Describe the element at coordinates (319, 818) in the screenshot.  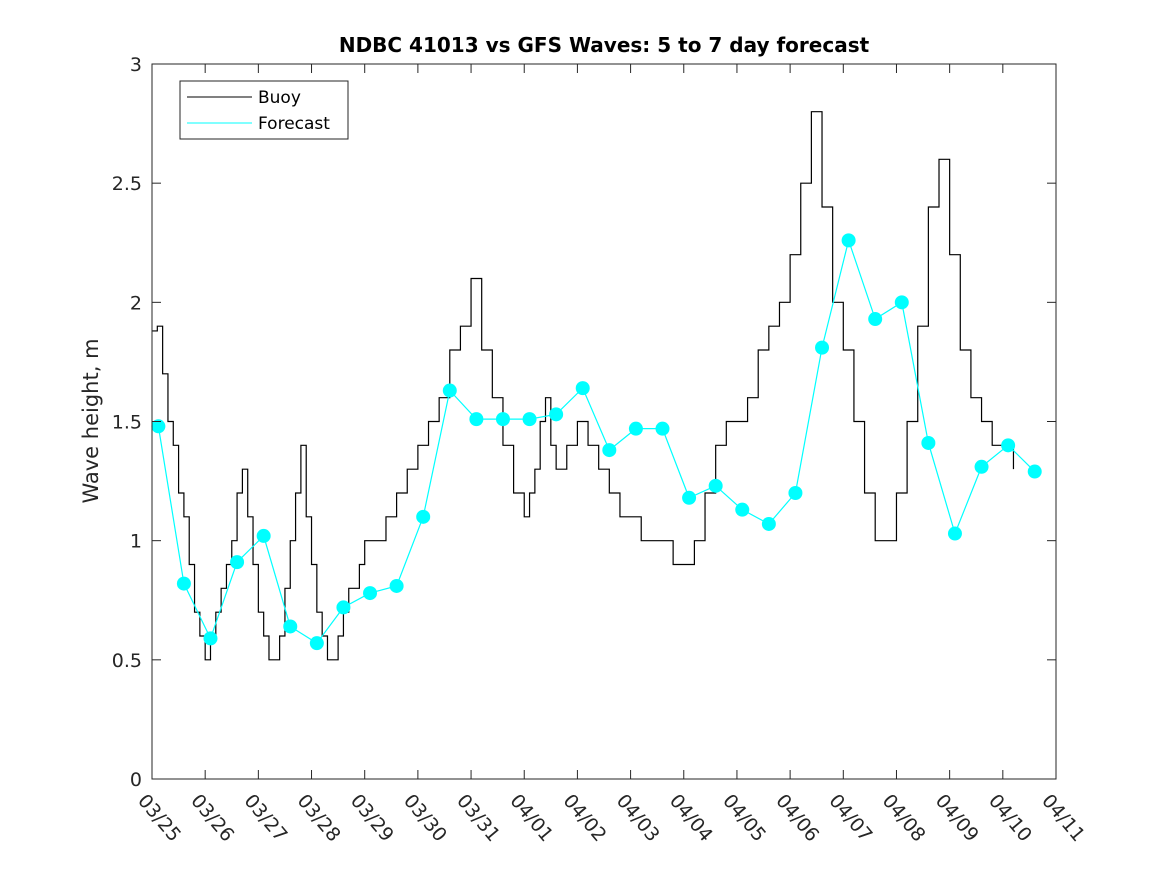
I see `x-tick-label: 03/28` at that location.